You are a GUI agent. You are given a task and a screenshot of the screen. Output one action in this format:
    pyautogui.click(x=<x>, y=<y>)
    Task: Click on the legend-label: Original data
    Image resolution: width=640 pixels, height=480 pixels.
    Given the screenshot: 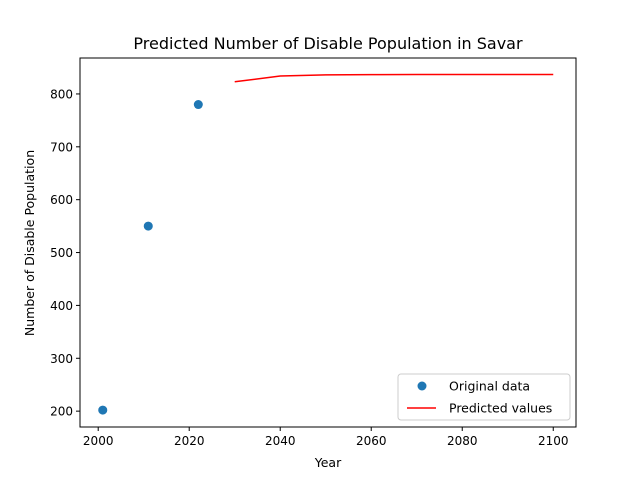 What is the action you would take?
    pyautogui.click(x=489, y=386)
    